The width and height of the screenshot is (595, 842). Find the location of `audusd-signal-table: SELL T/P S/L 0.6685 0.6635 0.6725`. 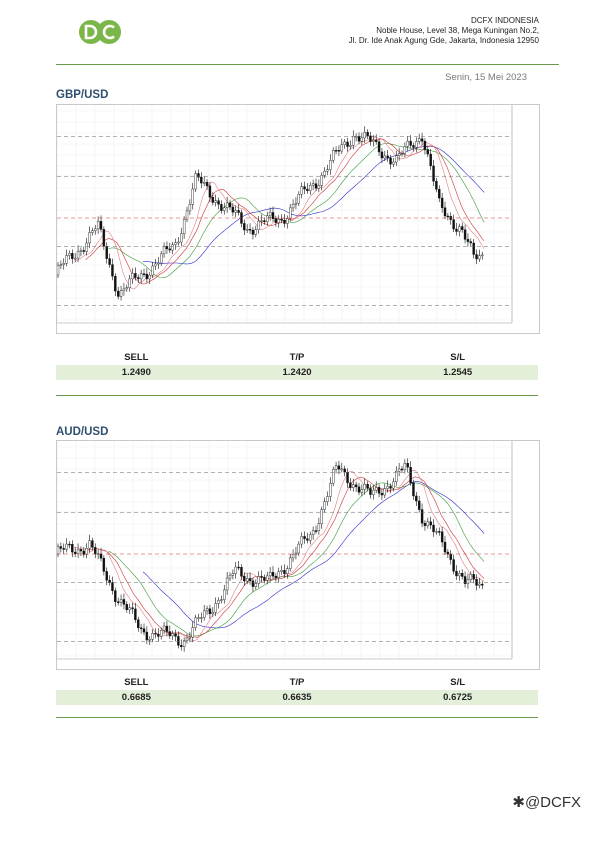

audusd-signal-table: SELL T/P S/L 0.6685 0.6635 0.6725 is located at coordinates (297, 690).